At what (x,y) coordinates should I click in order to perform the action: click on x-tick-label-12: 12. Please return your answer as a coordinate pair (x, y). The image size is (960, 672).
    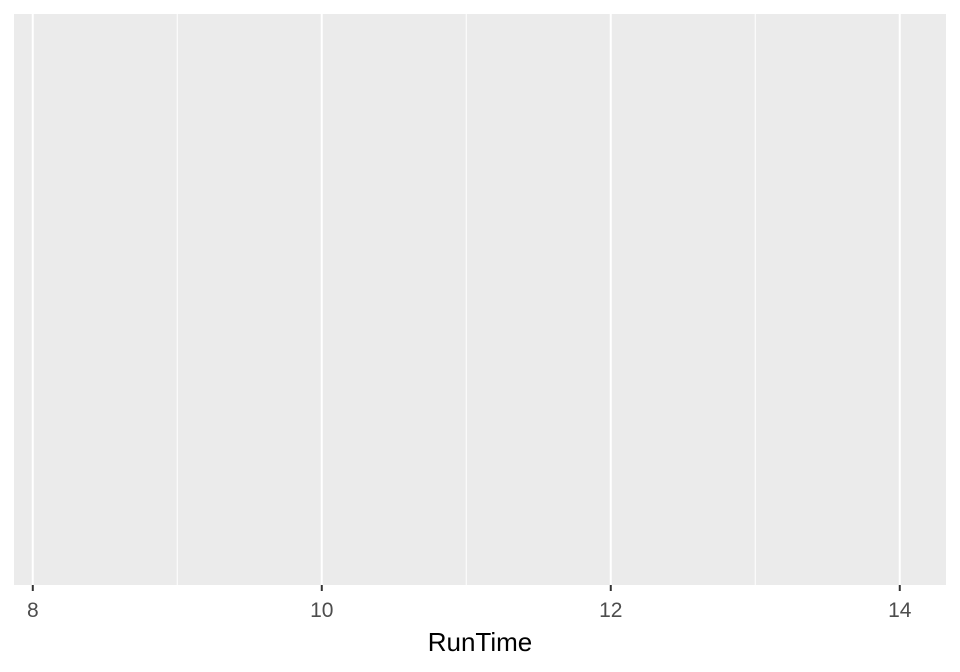
    Looking at the image, I should click on (610, 610).